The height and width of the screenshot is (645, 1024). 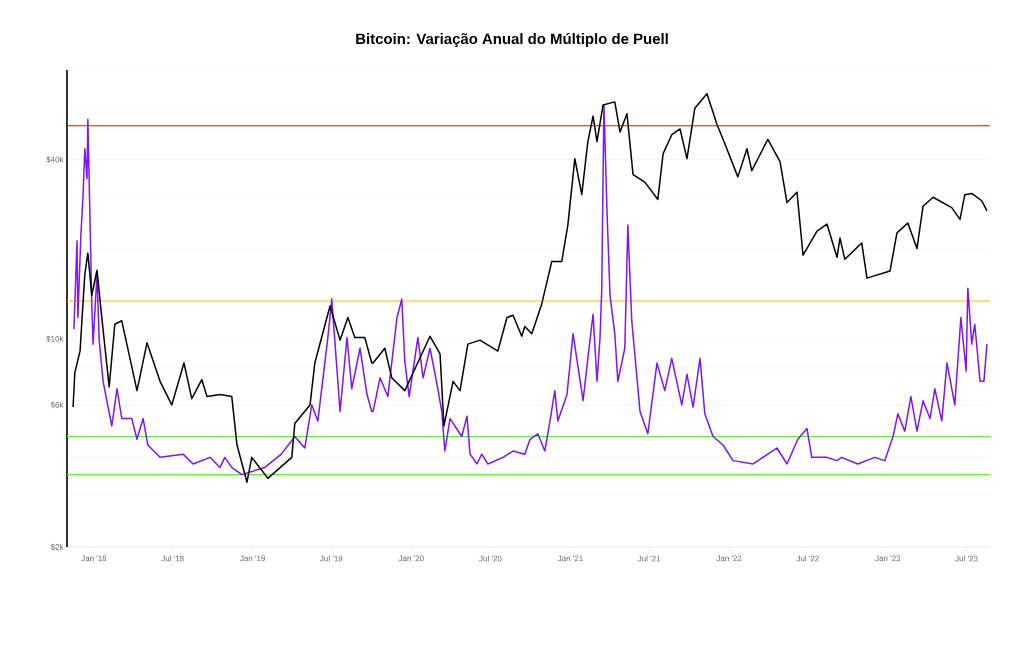 I want to click on chart-title: Bitcoin: Variação Anual do Múltiplo de Puell, so click(x=512, y=40).